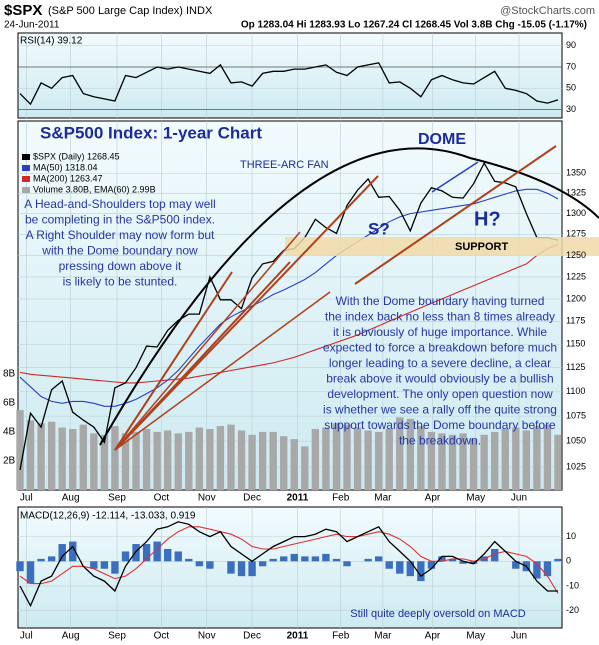 The width and height of the screenshot is (599, 645). Describe the element at coordinates (23, 10) in the screenshot. I see `symbol: $SPX` at that location.